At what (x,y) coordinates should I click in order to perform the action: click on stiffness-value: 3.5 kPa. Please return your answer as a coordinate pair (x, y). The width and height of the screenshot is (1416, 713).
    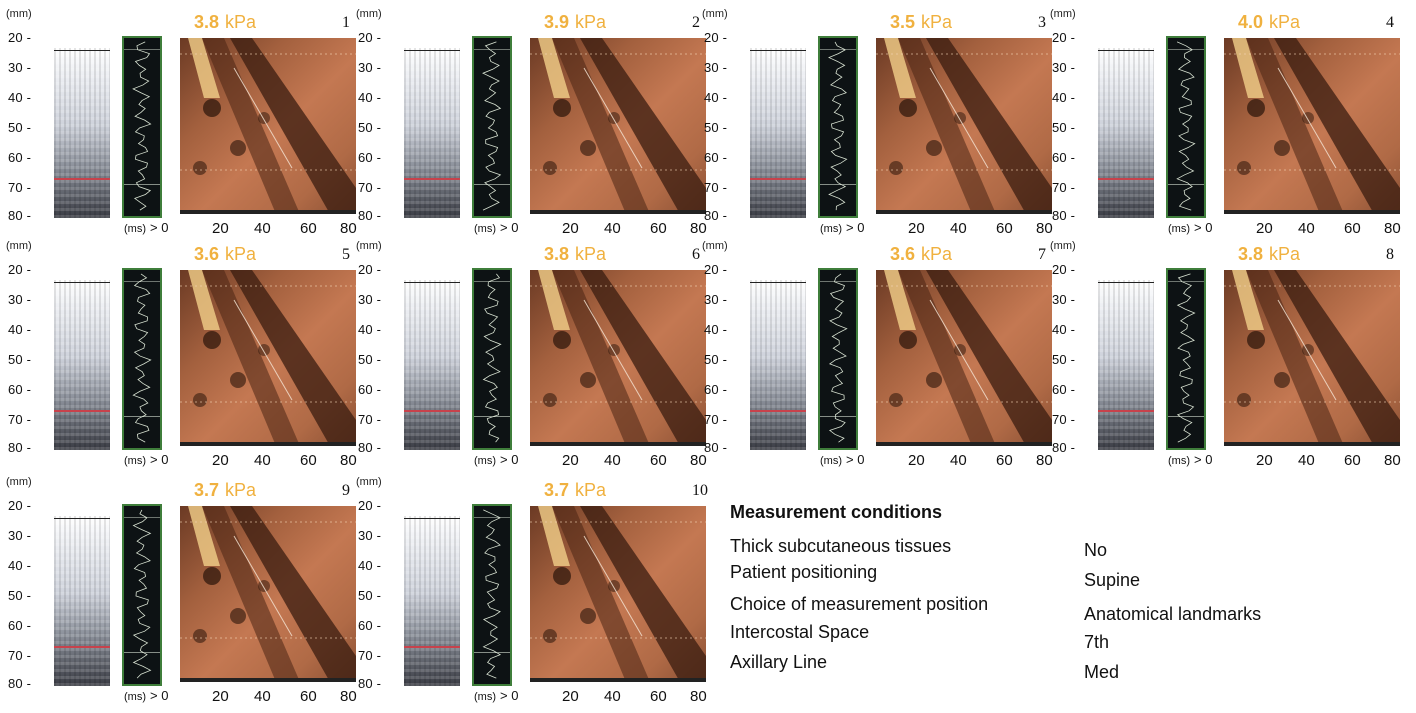
    Looking at the image, I should click on (921, 22).